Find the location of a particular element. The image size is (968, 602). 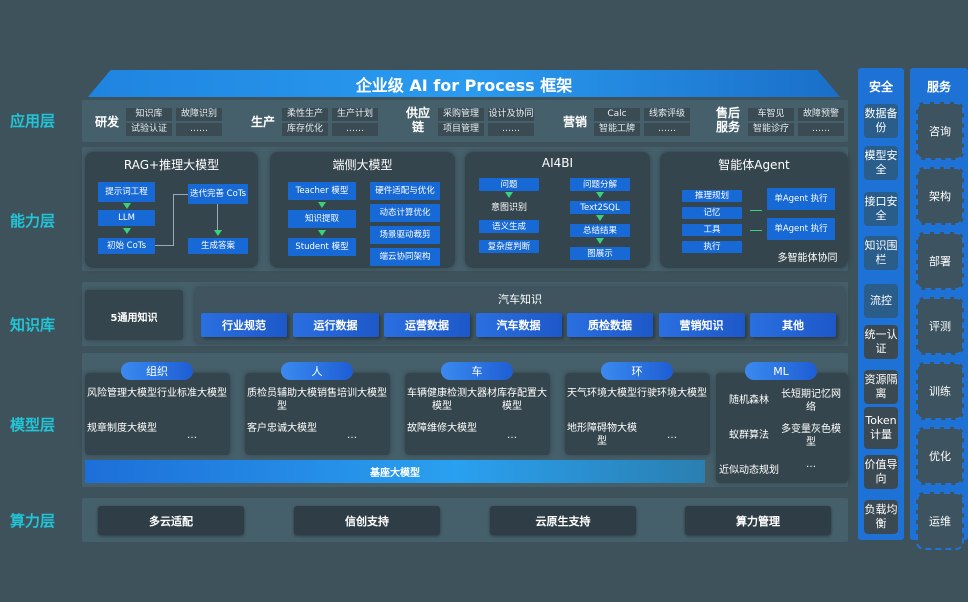

app-item: 智能工牌 is located at coordinates (617, 129).